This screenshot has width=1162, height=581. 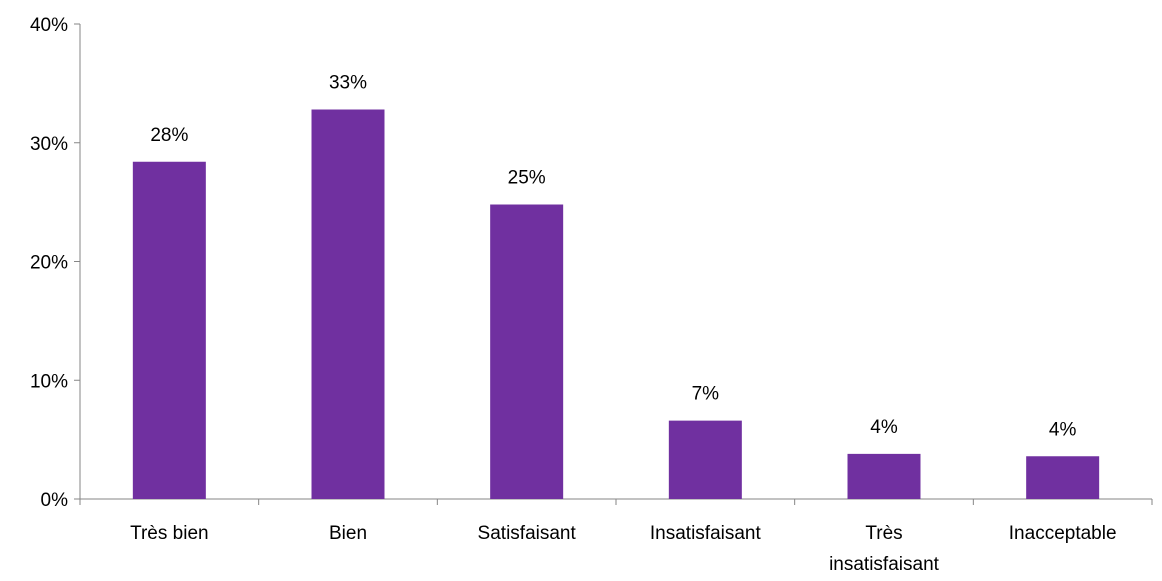 What do you see at coordinates (348, 533) in the screenshot?
I see `x-tick-label: Bien` at bounding box center [348, 533].